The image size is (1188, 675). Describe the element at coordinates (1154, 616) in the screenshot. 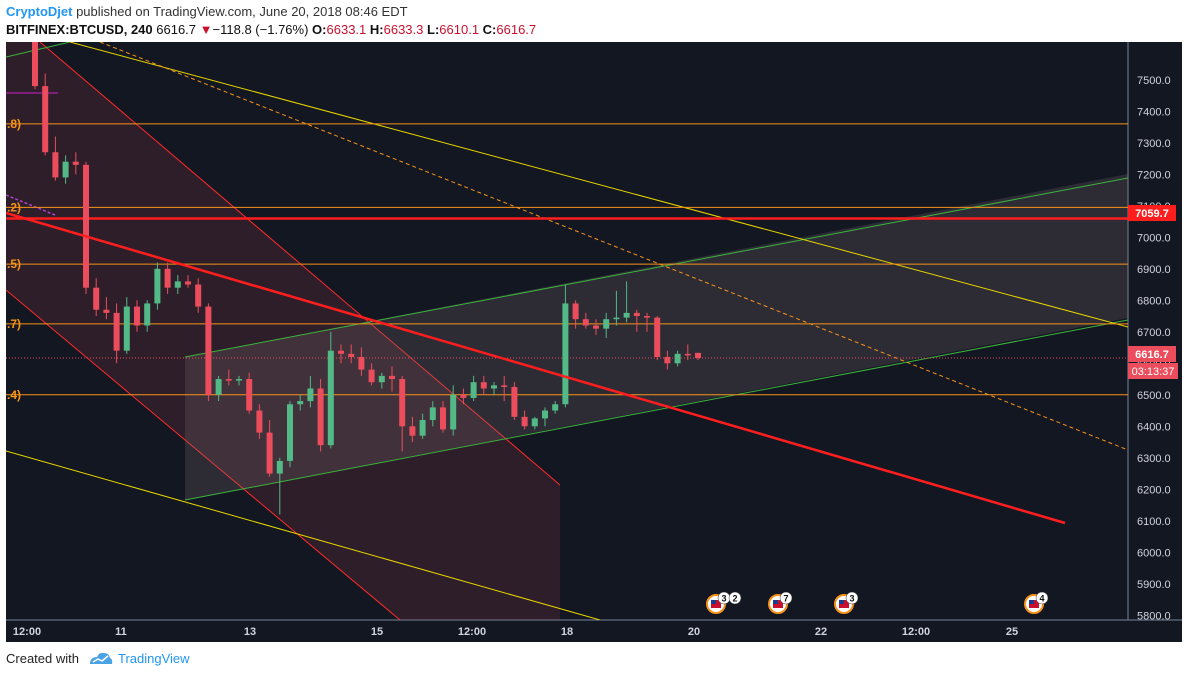

I see `price-tick-label: 5800.0` at that location.